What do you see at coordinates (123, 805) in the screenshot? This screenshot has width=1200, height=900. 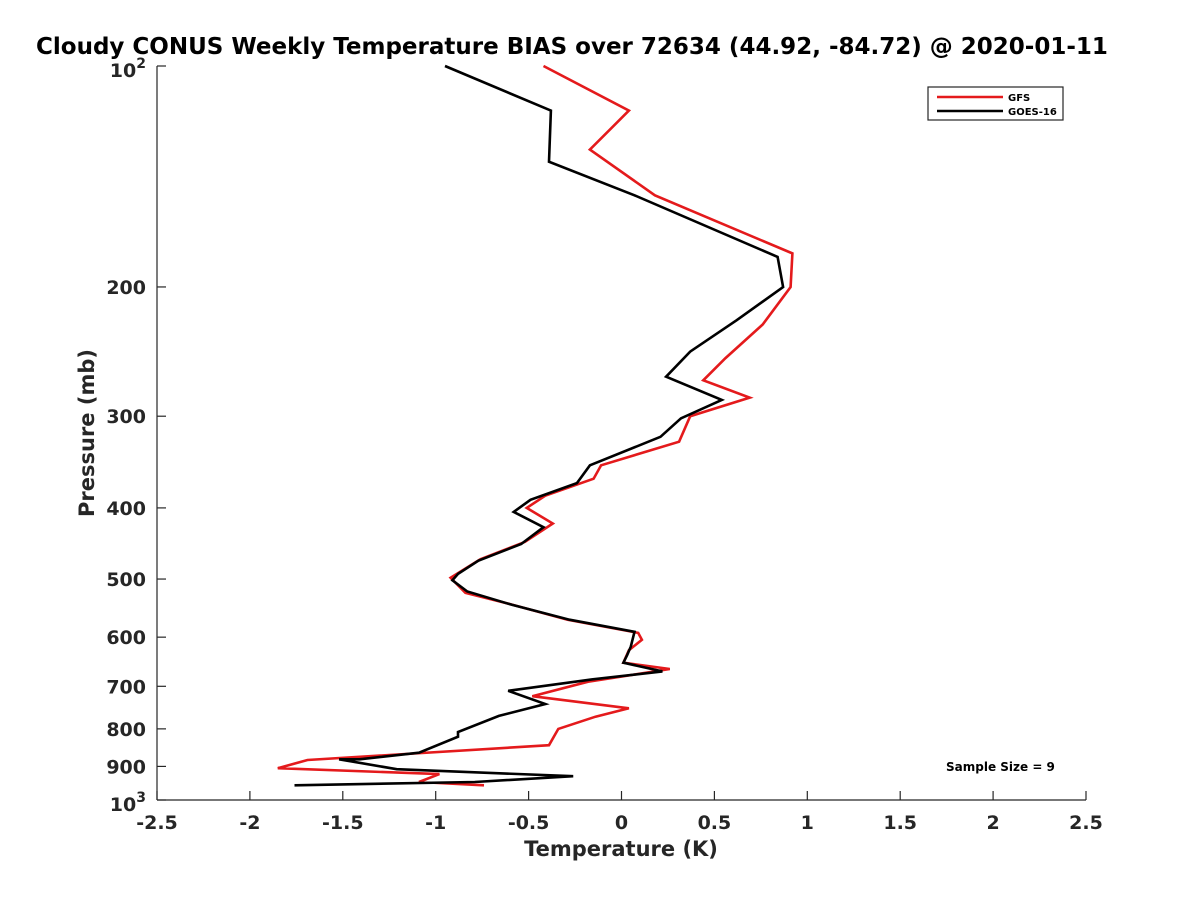 I see `y-bottom-base: 10` at bounding box center [123, 805].